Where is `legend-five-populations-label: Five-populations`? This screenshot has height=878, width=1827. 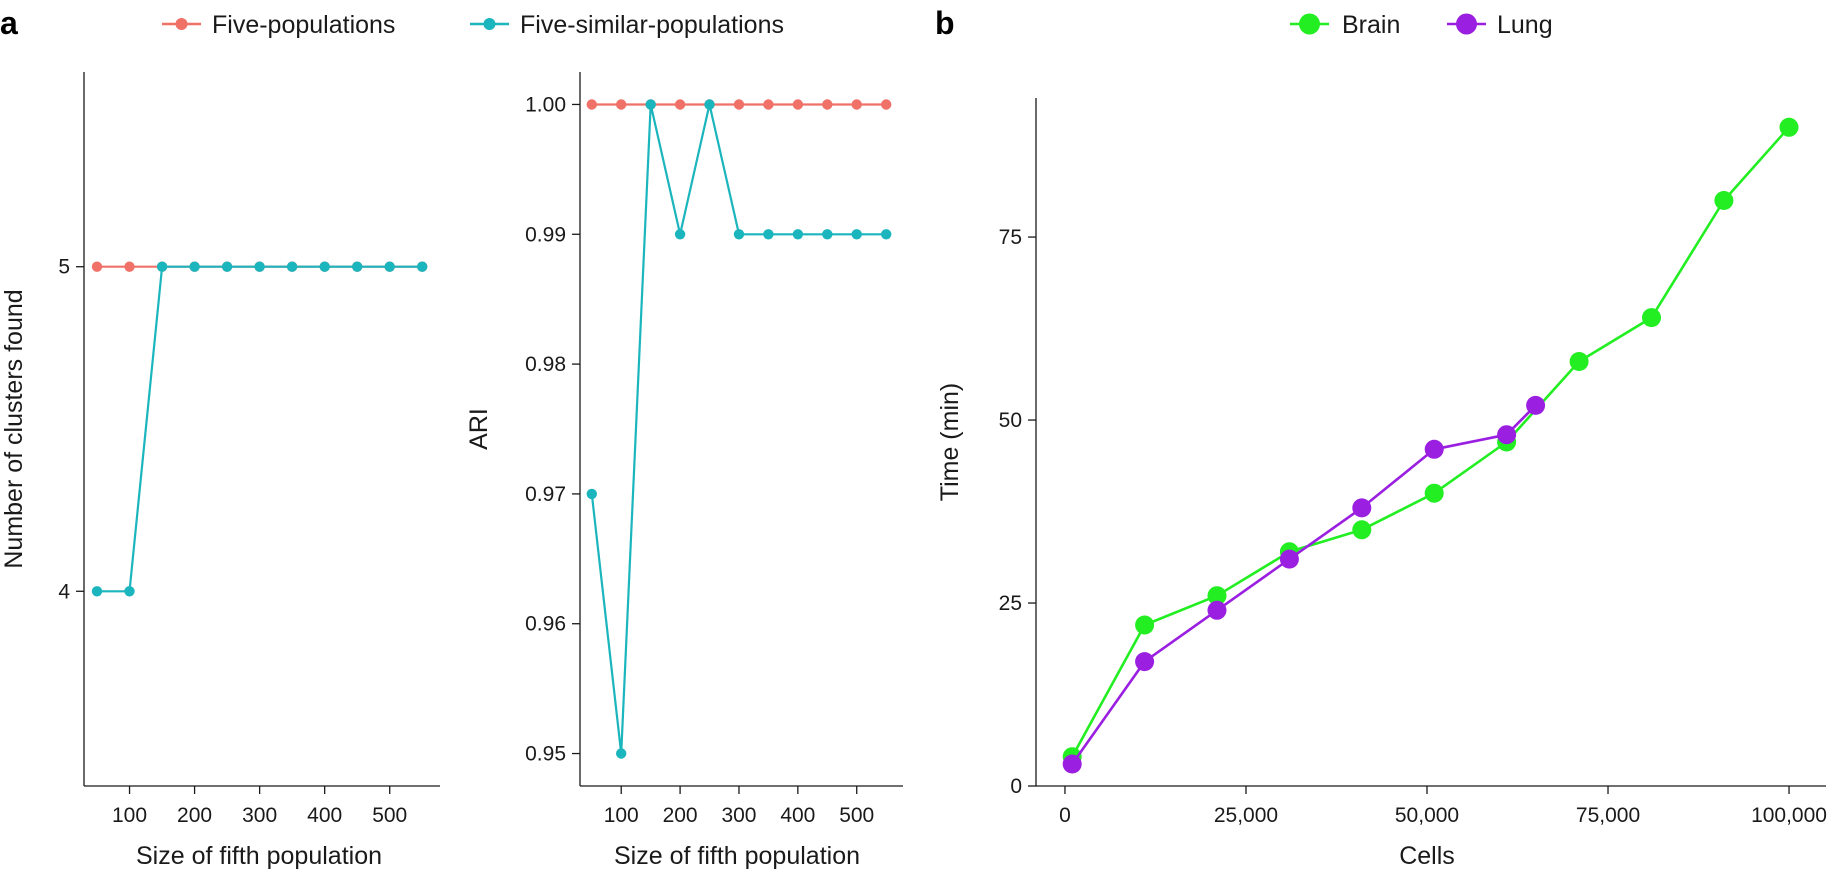 legend-five-populations-label: Five-populations is located at coordinates (303, 25).